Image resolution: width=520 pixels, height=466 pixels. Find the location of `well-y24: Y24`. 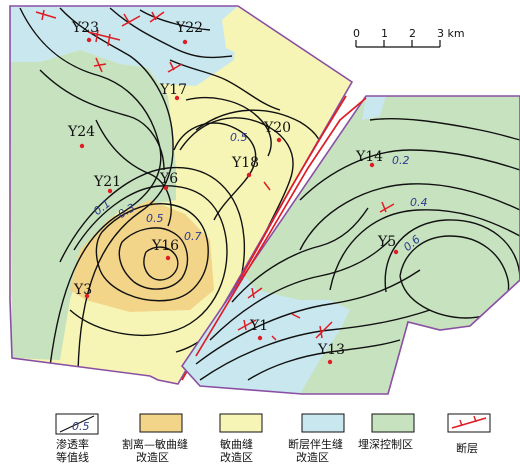

well-y24: Y24 is located at coordinates (81, 136).